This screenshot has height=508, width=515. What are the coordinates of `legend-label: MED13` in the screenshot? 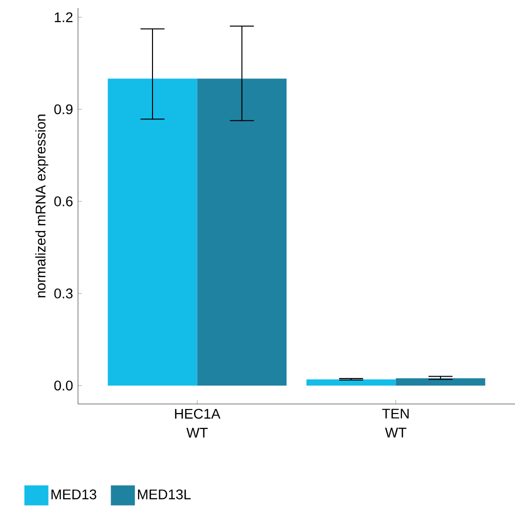 It's located at (74, 494).